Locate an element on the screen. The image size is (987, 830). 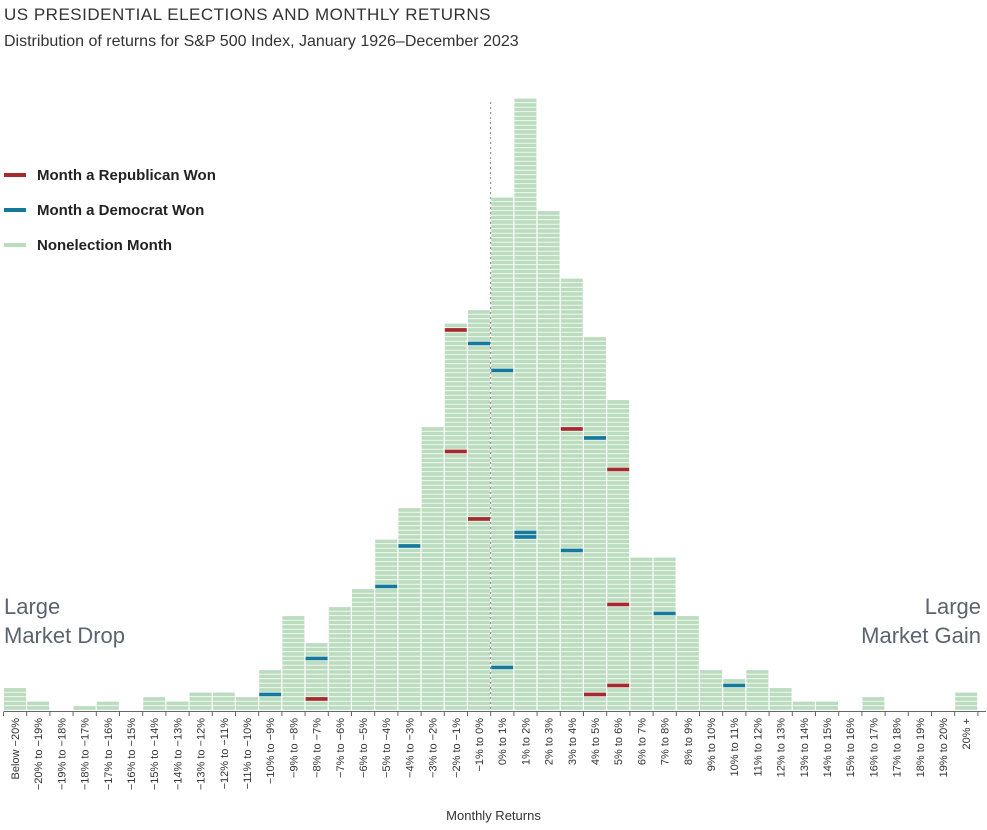
x-tick-label: 14% to 15% is located at coordinates (828, 748).